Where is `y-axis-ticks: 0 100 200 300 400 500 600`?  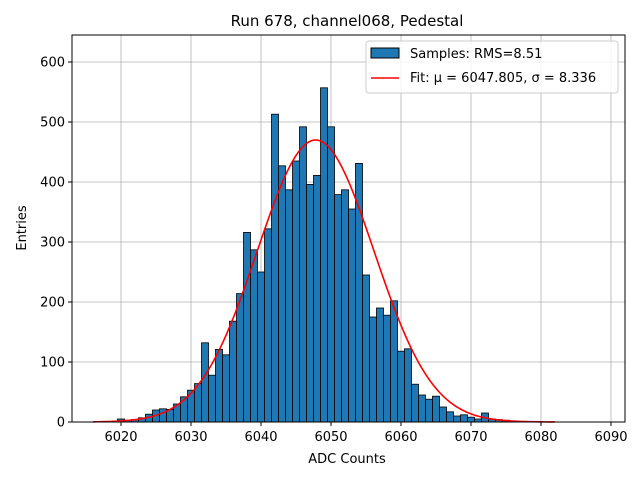 y-axis-ticks: 0 100 200 300 400 500 600 is located at coordinates (56, 243).